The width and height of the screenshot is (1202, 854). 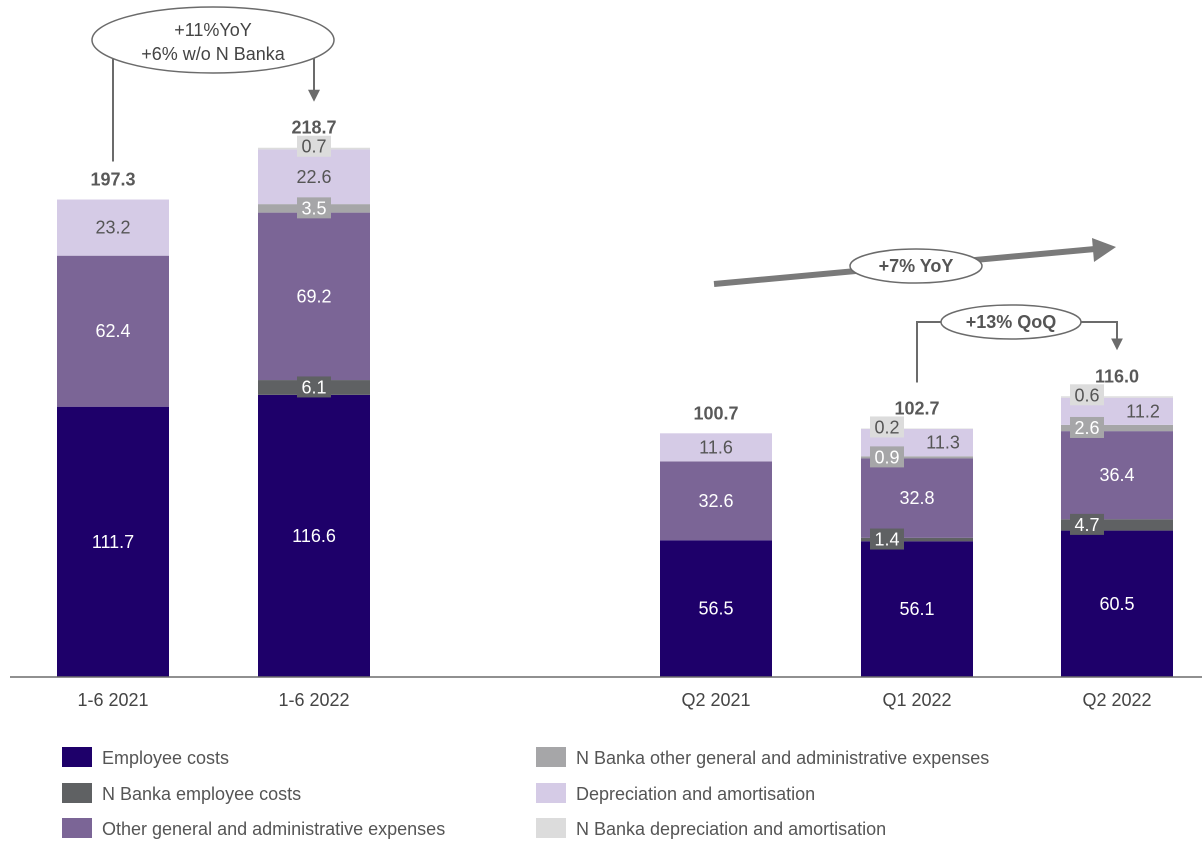 I want to click on legend-item-depreciation-and-amortisation: Depreciation and amortisation, so click(x=675, y=793).